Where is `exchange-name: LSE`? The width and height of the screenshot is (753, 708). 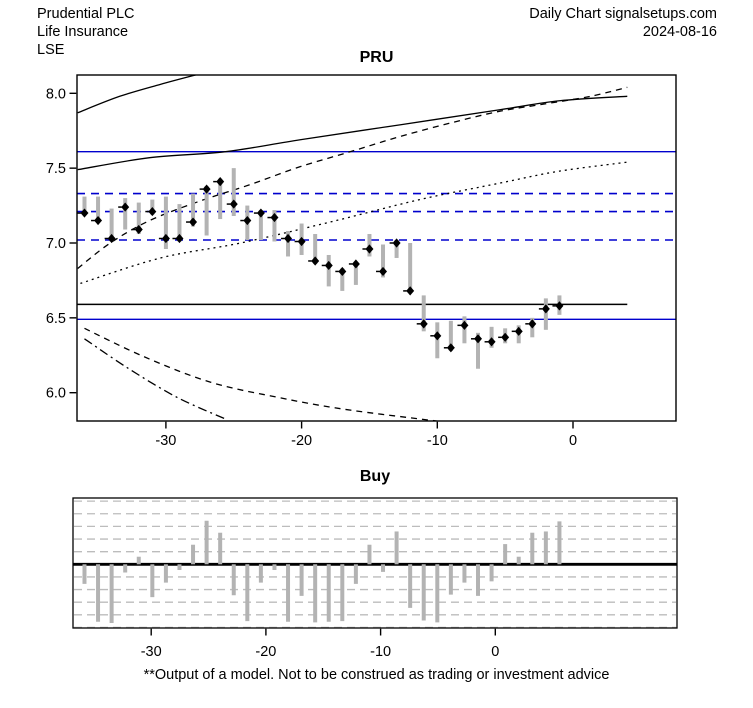 exchange-name: LSE is located at coordinates (51, 50).